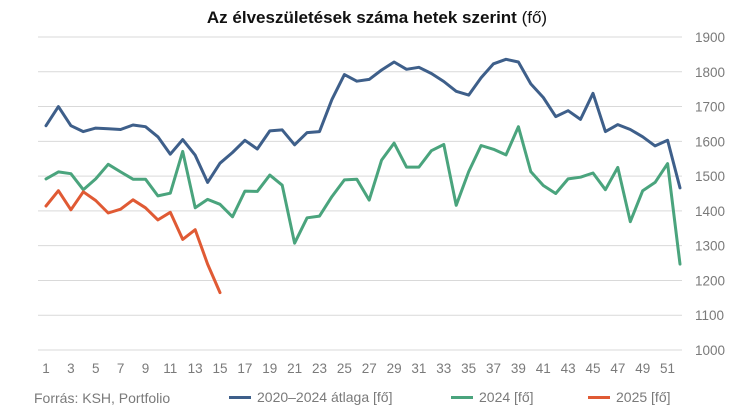 This screenshot has width=754, height=412. Describe the element at coordinates (319, 368) in the screenshot. I see `x-tick-label: 23` at that location.